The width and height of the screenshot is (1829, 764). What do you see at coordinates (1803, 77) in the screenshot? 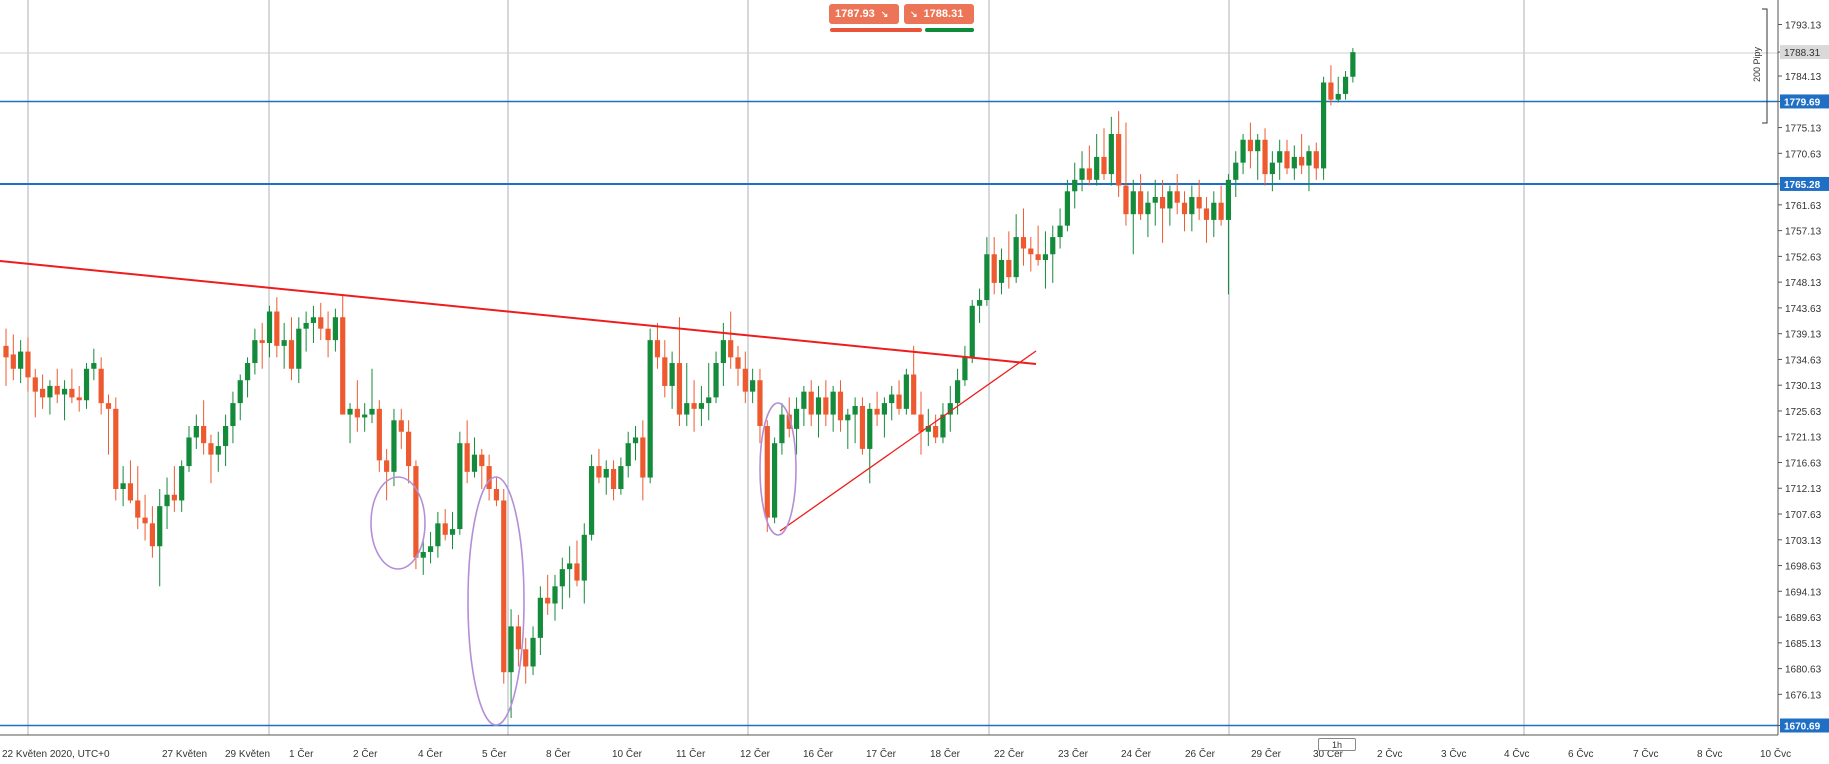
I see `price-tick-label: 1784.13` at bounding box center [1803, 77].